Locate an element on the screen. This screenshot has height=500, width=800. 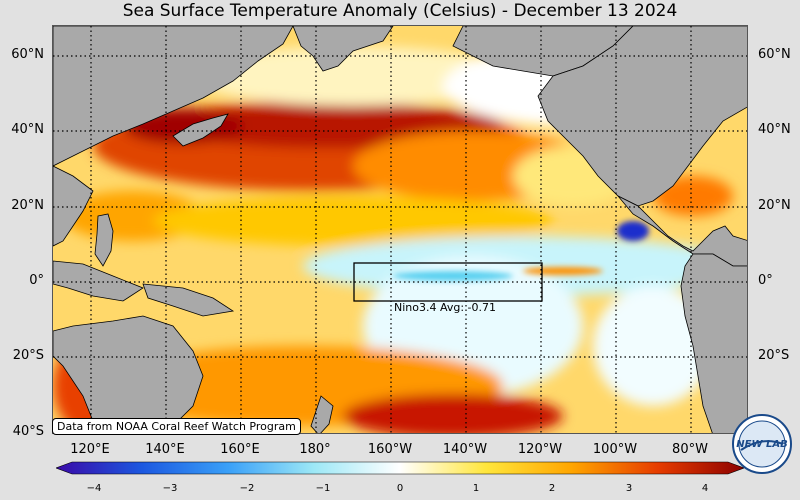
lon-label-160e: 160°E is located at coordinates (240, 449).